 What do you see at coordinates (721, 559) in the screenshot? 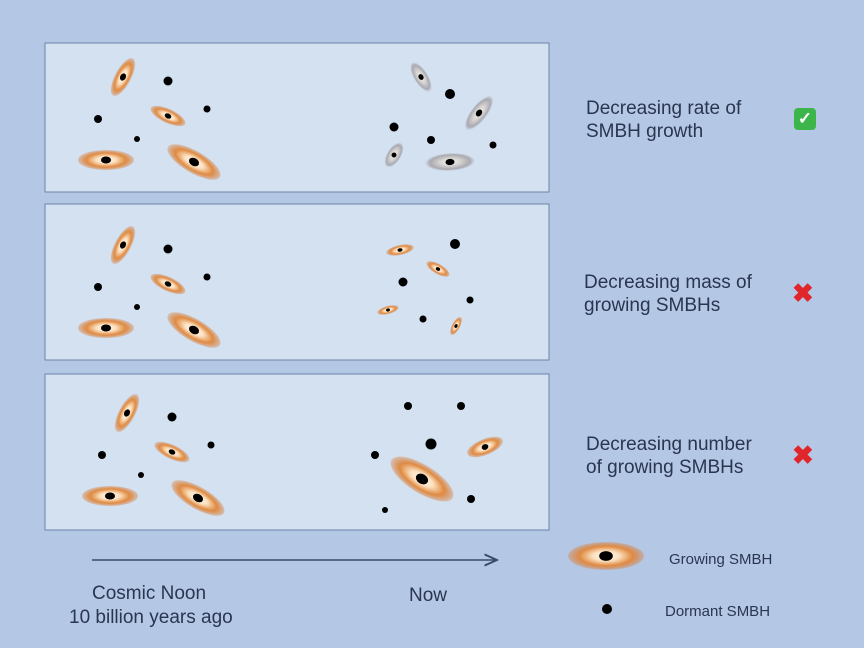
I see `legend-growing-label: Growing SMBH` at bounding box center [721, 559].